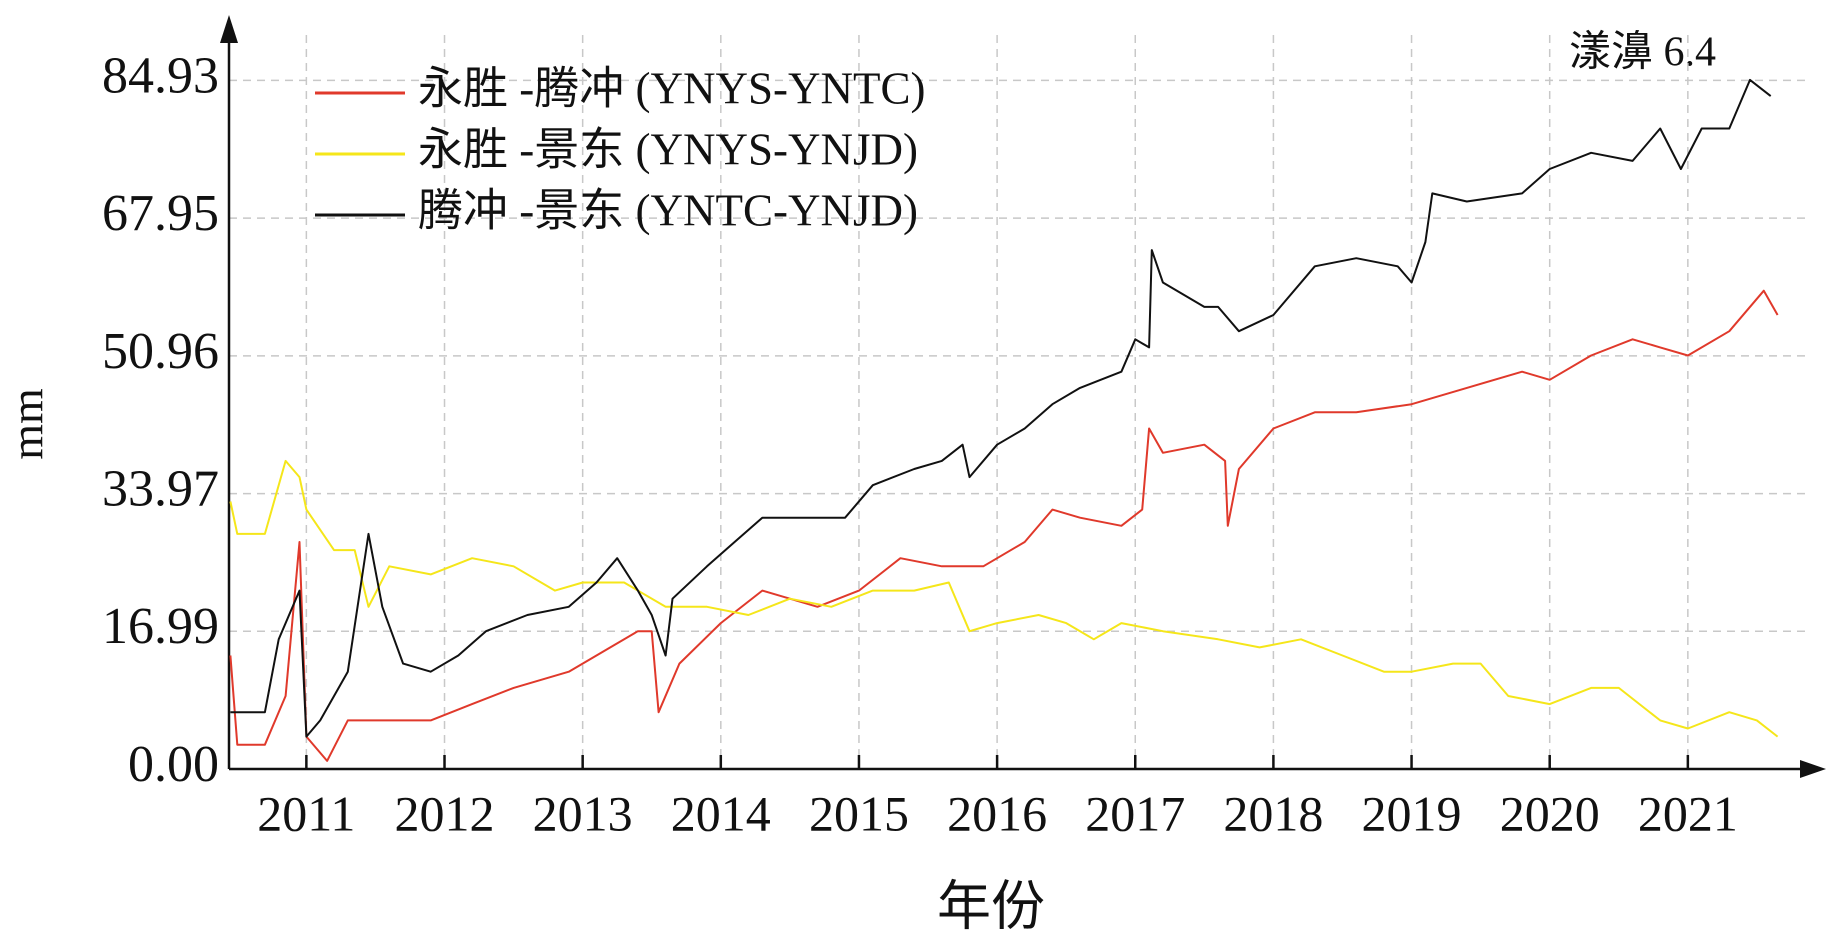 This screenshot has width=1843, height=945. What do you see at coordinates (160, 489) in the screenshot?
I see `y-tick-label: 33.97` at bounding box center [160, 489].